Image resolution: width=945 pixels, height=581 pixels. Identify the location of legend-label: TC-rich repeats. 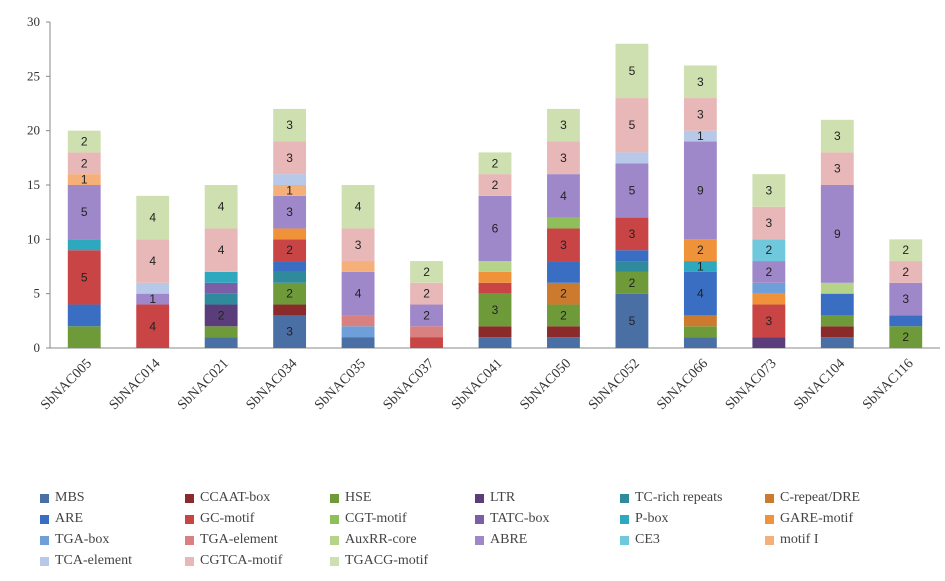
(679, 497).